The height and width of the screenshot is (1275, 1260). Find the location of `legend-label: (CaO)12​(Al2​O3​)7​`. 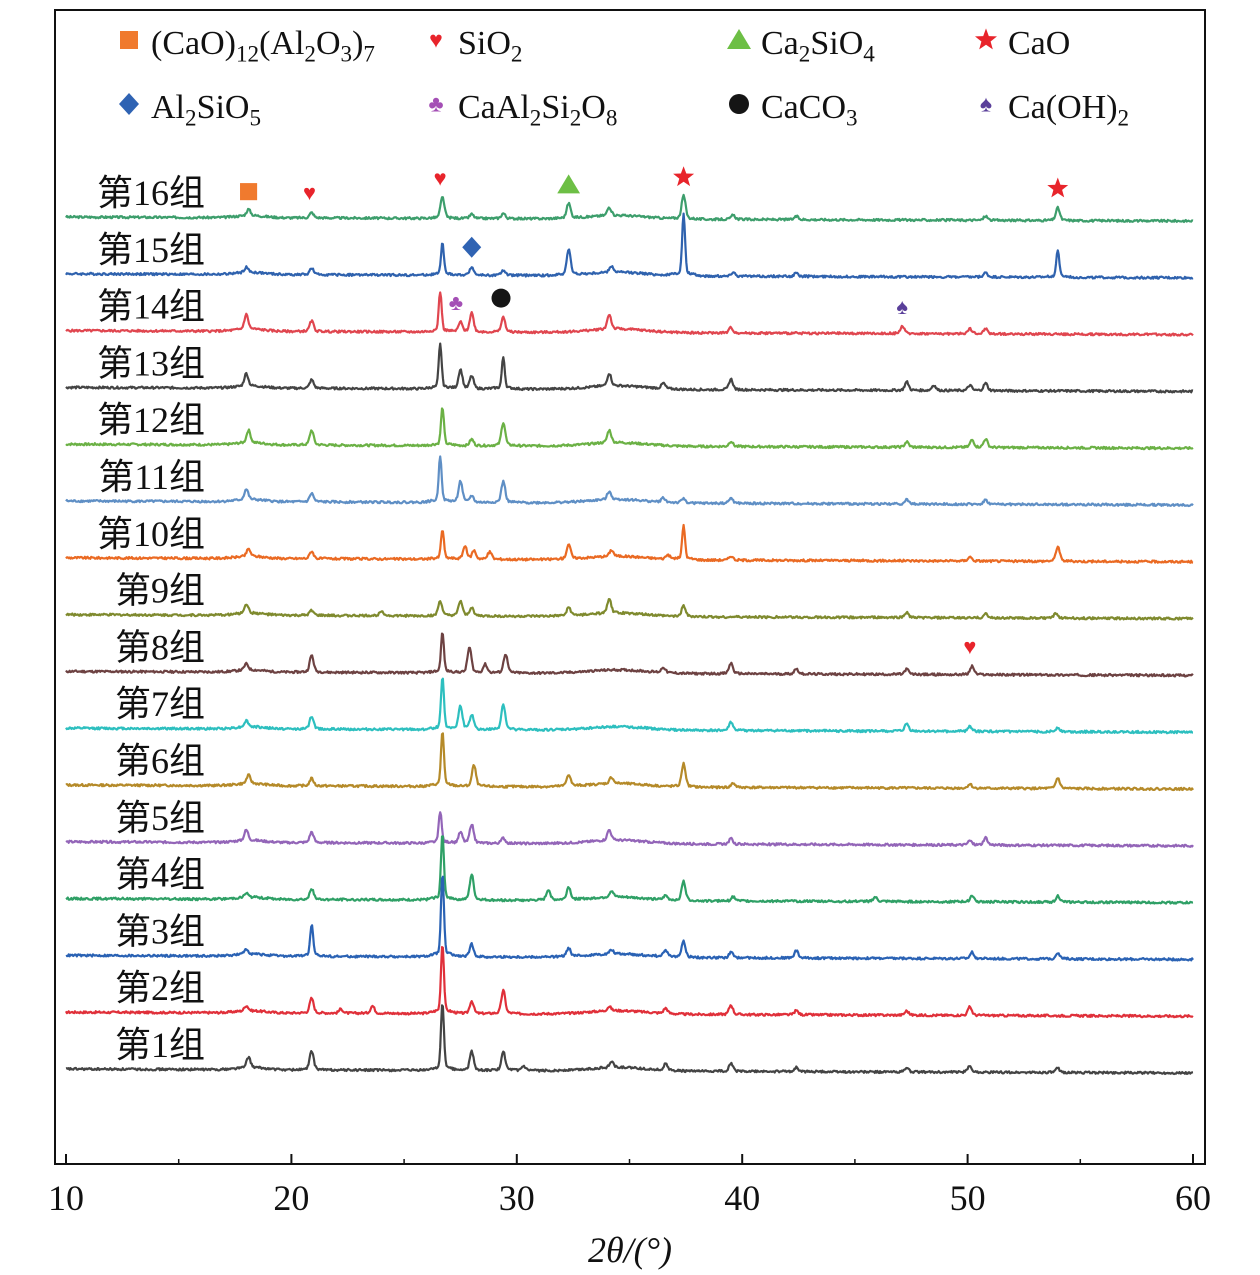

legend-label: (CaO)12​(Al2​O3​)7​ is located at coordinates (263, 46).